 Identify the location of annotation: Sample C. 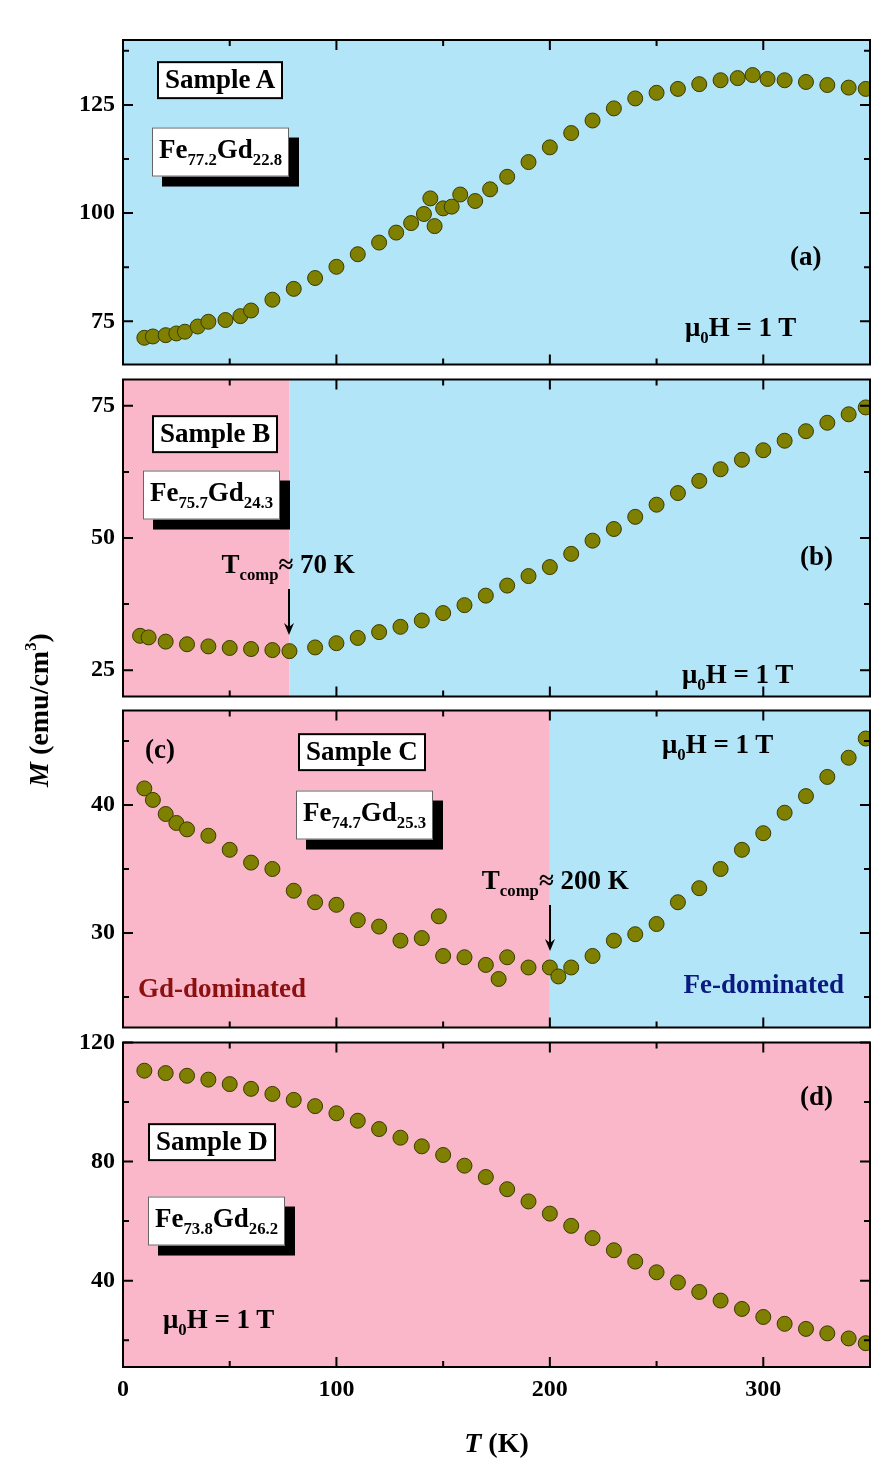
(362, 752).